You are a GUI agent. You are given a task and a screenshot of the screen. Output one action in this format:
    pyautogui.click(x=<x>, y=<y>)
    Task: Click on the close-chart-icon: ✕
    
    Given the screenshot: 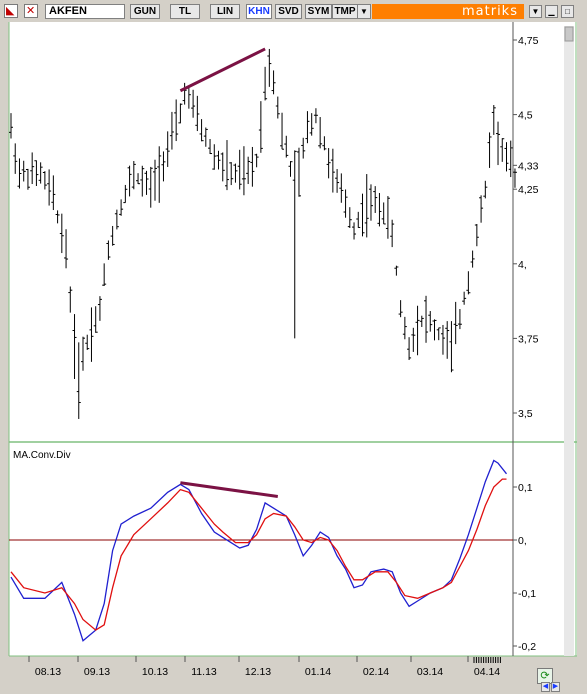 What is the action you would take?
    pyautogui.click(x=31, y=11)
    